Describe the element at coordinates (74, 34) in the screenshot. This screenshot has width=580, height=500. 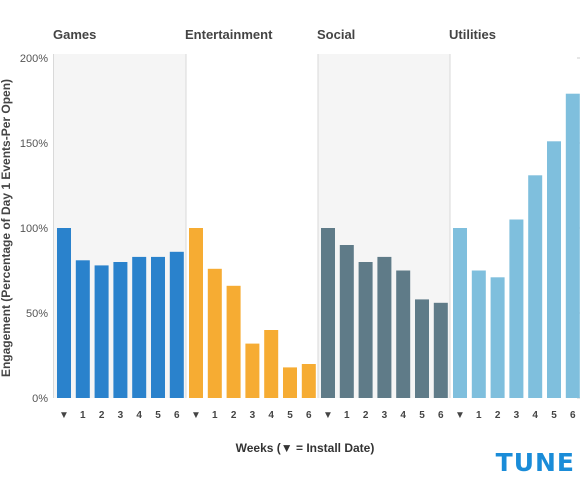
I see `category-title: Games` at that location.